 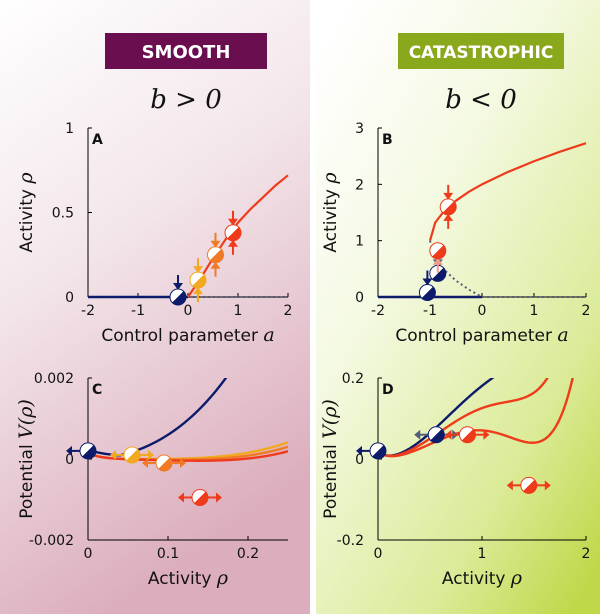 I want to click on y-tick-label: -0.2, so click(x=350, y=541).